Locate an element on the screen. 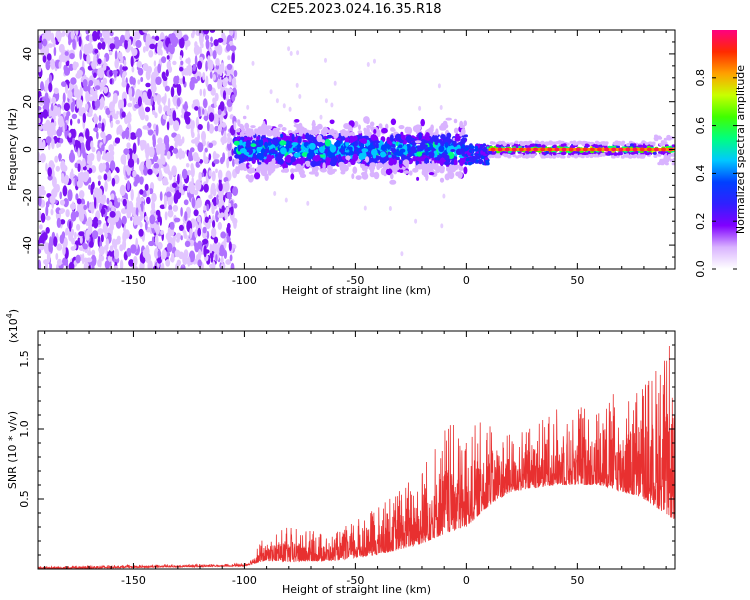  x-tick-label: -50 is located at coordinates (355, 580).